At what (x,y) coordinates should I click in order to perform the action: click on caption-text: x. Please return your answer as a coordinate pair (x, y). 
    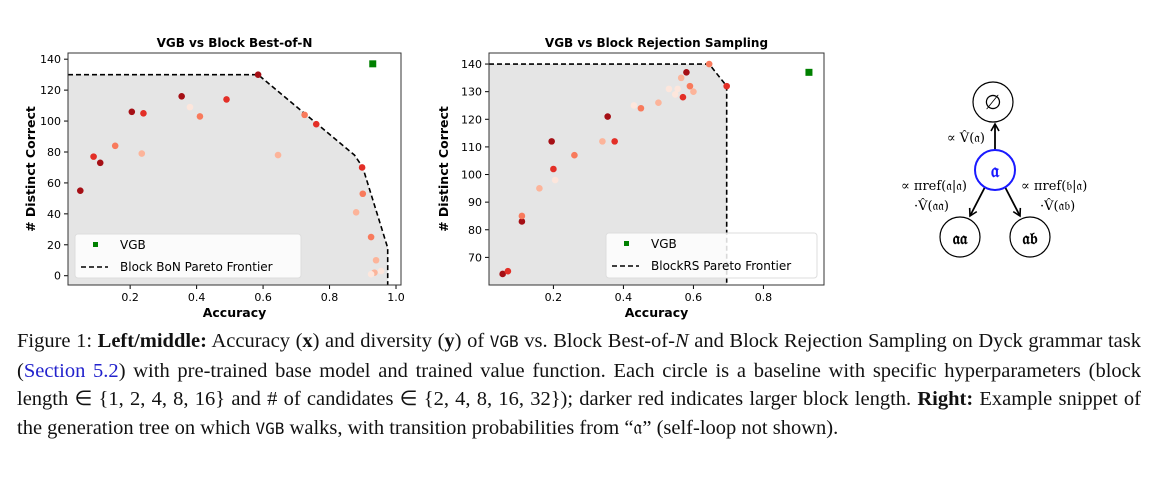
    Looking at the image, I should click on (307, 341).